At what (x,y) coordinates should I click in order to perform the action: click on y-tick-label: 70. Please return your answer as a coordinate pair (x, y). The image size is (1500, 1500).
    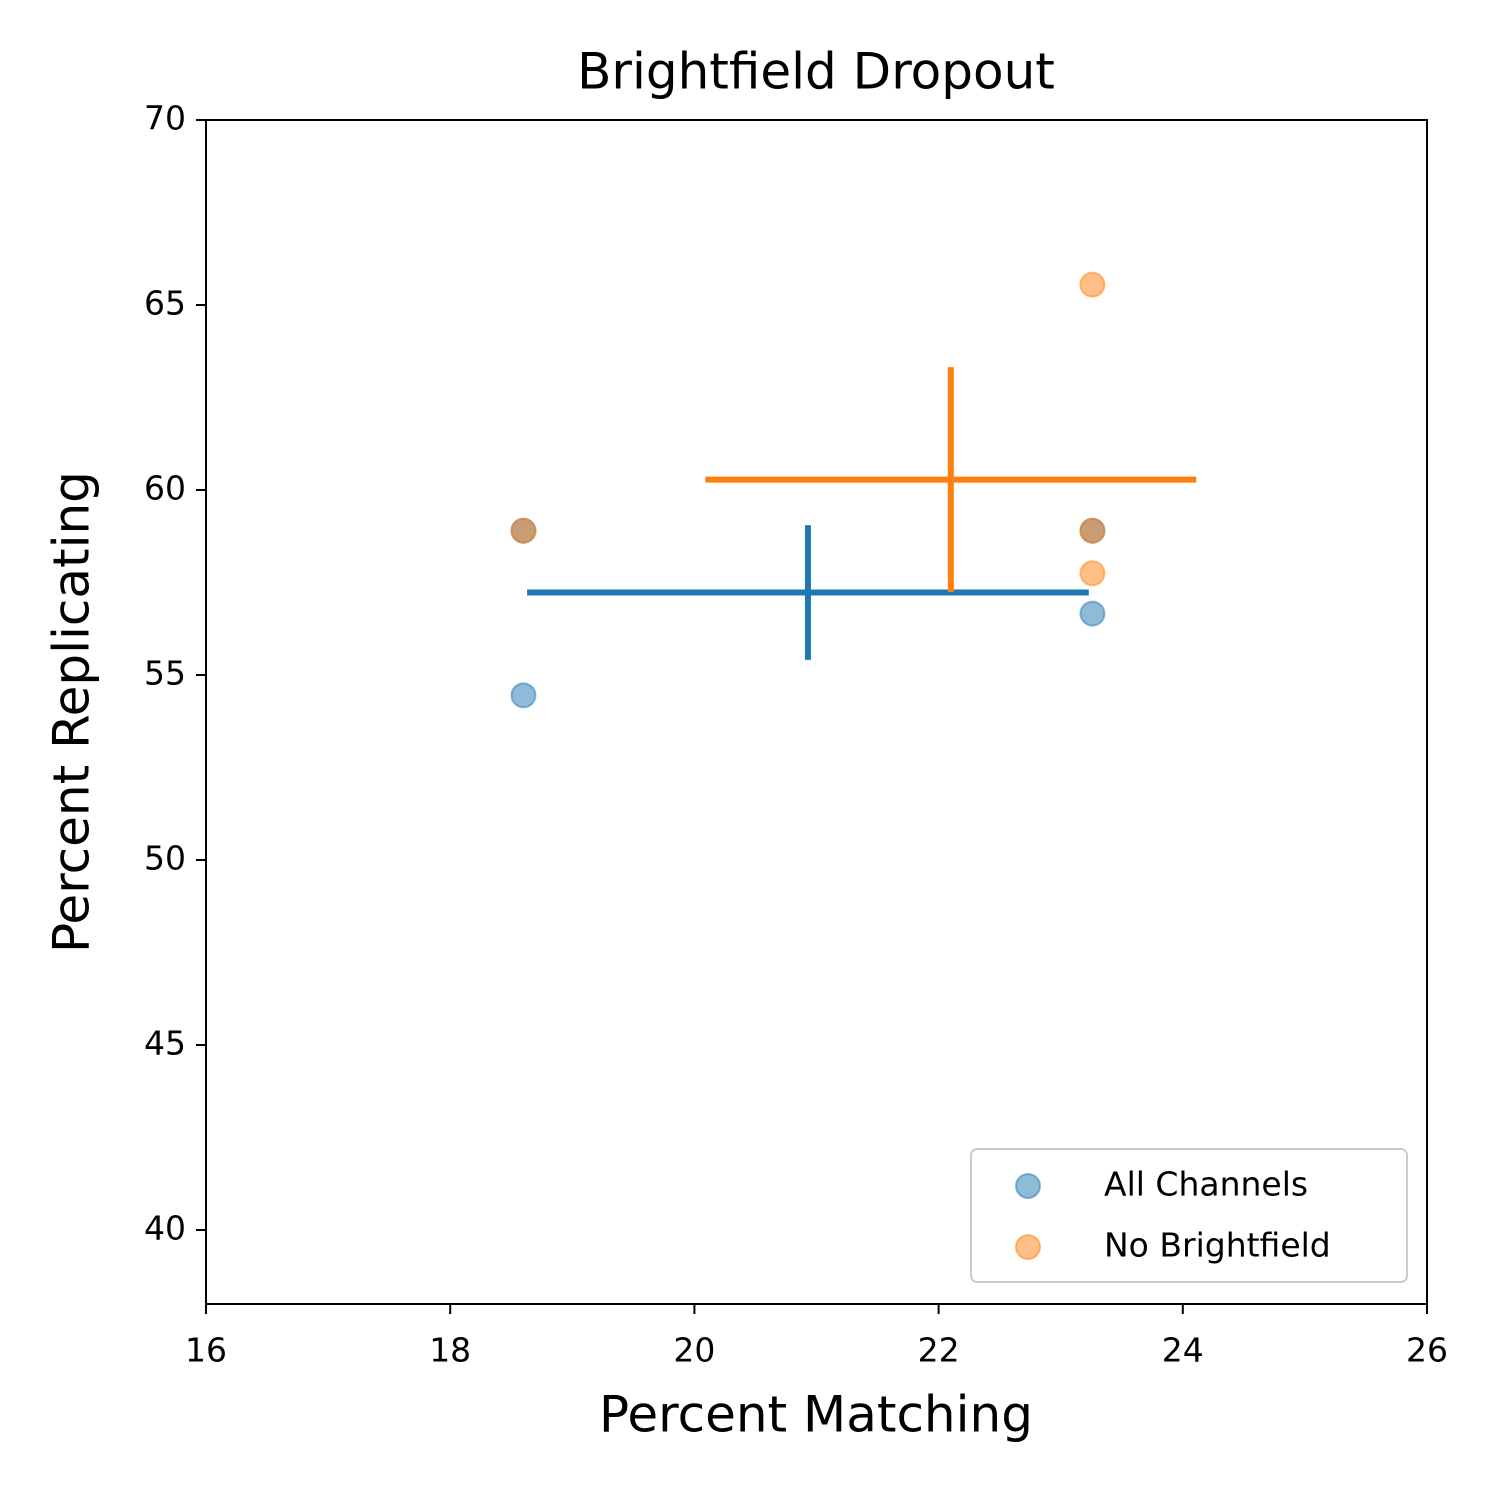
    Looking at the image, I should click on (165, 118).